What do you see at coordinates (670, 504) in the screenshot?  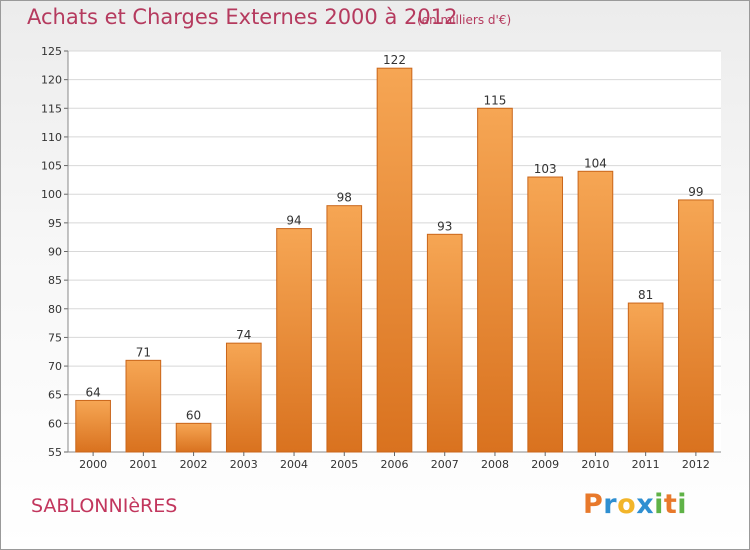 I see `logo-letter: t` at bounding box center [670, 504].